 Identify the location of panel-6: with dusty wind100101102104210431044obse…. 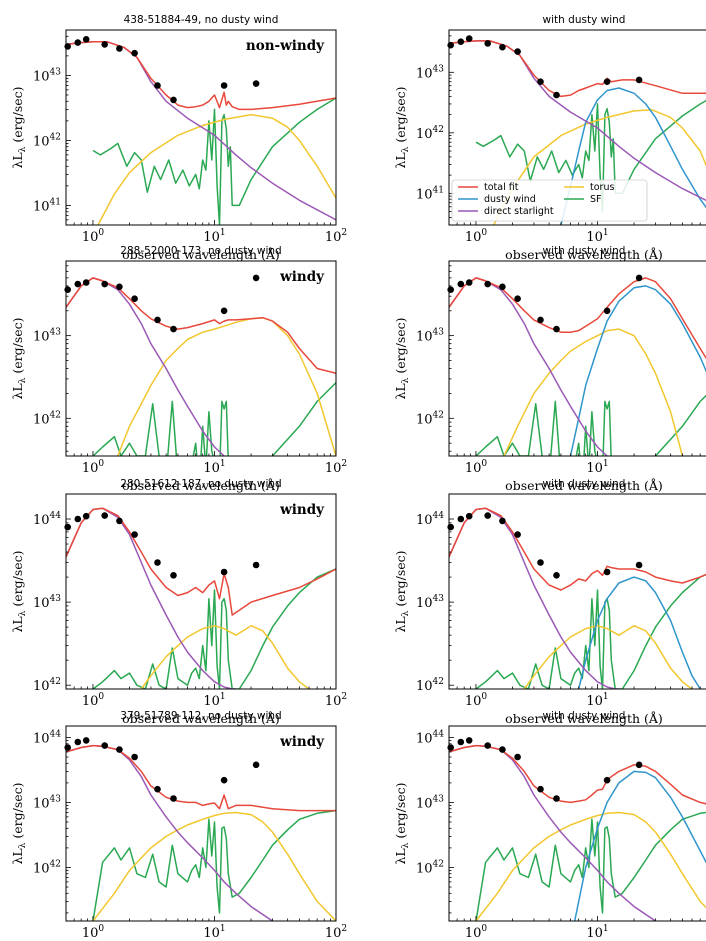
(549, 602).